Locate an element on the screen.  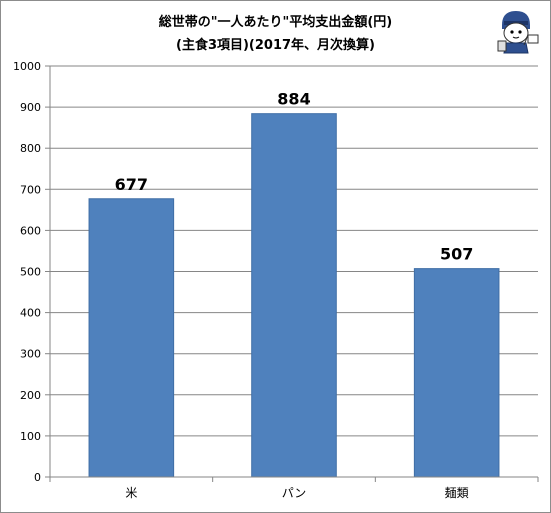
mascot-logo is located at coordinates (518, 32).